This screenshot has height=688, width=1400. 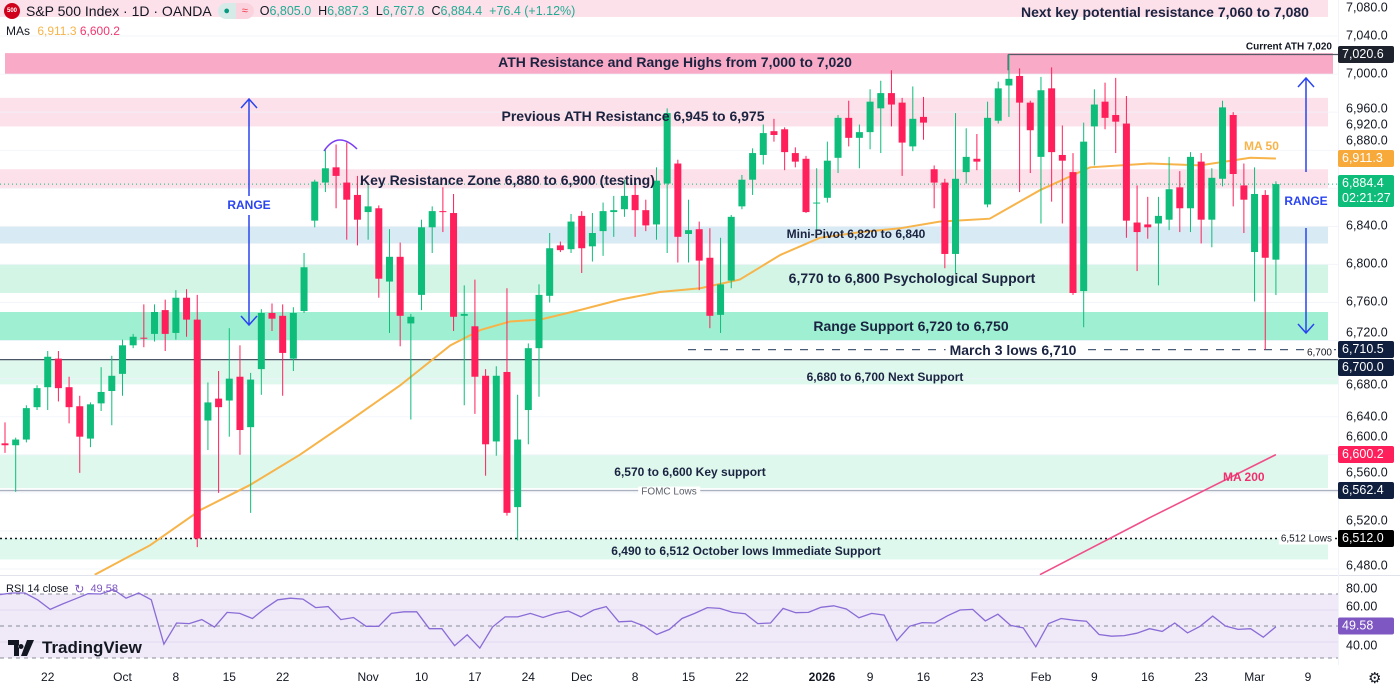 I want to click on range-label-left: RANGE, so click(x=249, y=205).